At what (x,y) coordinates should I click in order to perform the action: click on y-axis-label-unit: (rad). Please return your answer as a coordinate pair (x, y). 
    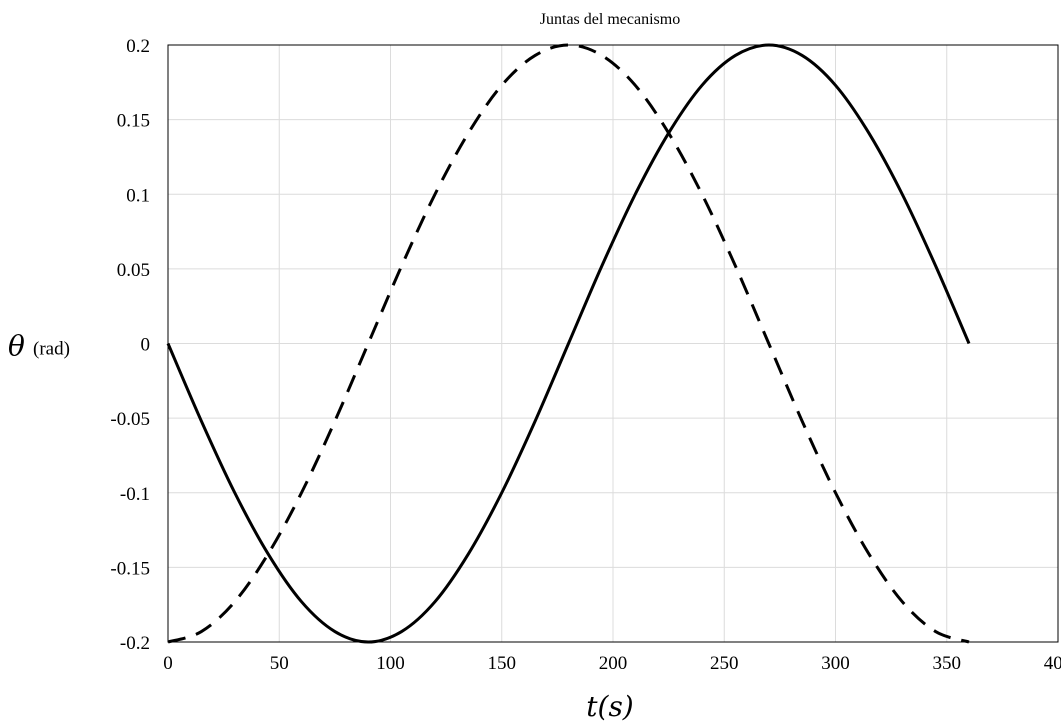
    Looking at the image, I should click on (51, 349).